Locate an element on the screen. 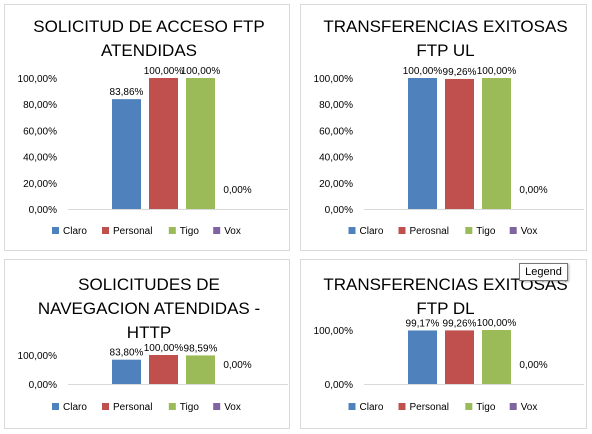 The width and height of the screenshot is (592, 434). bar-perosnal is located at coordinates (459, 144).